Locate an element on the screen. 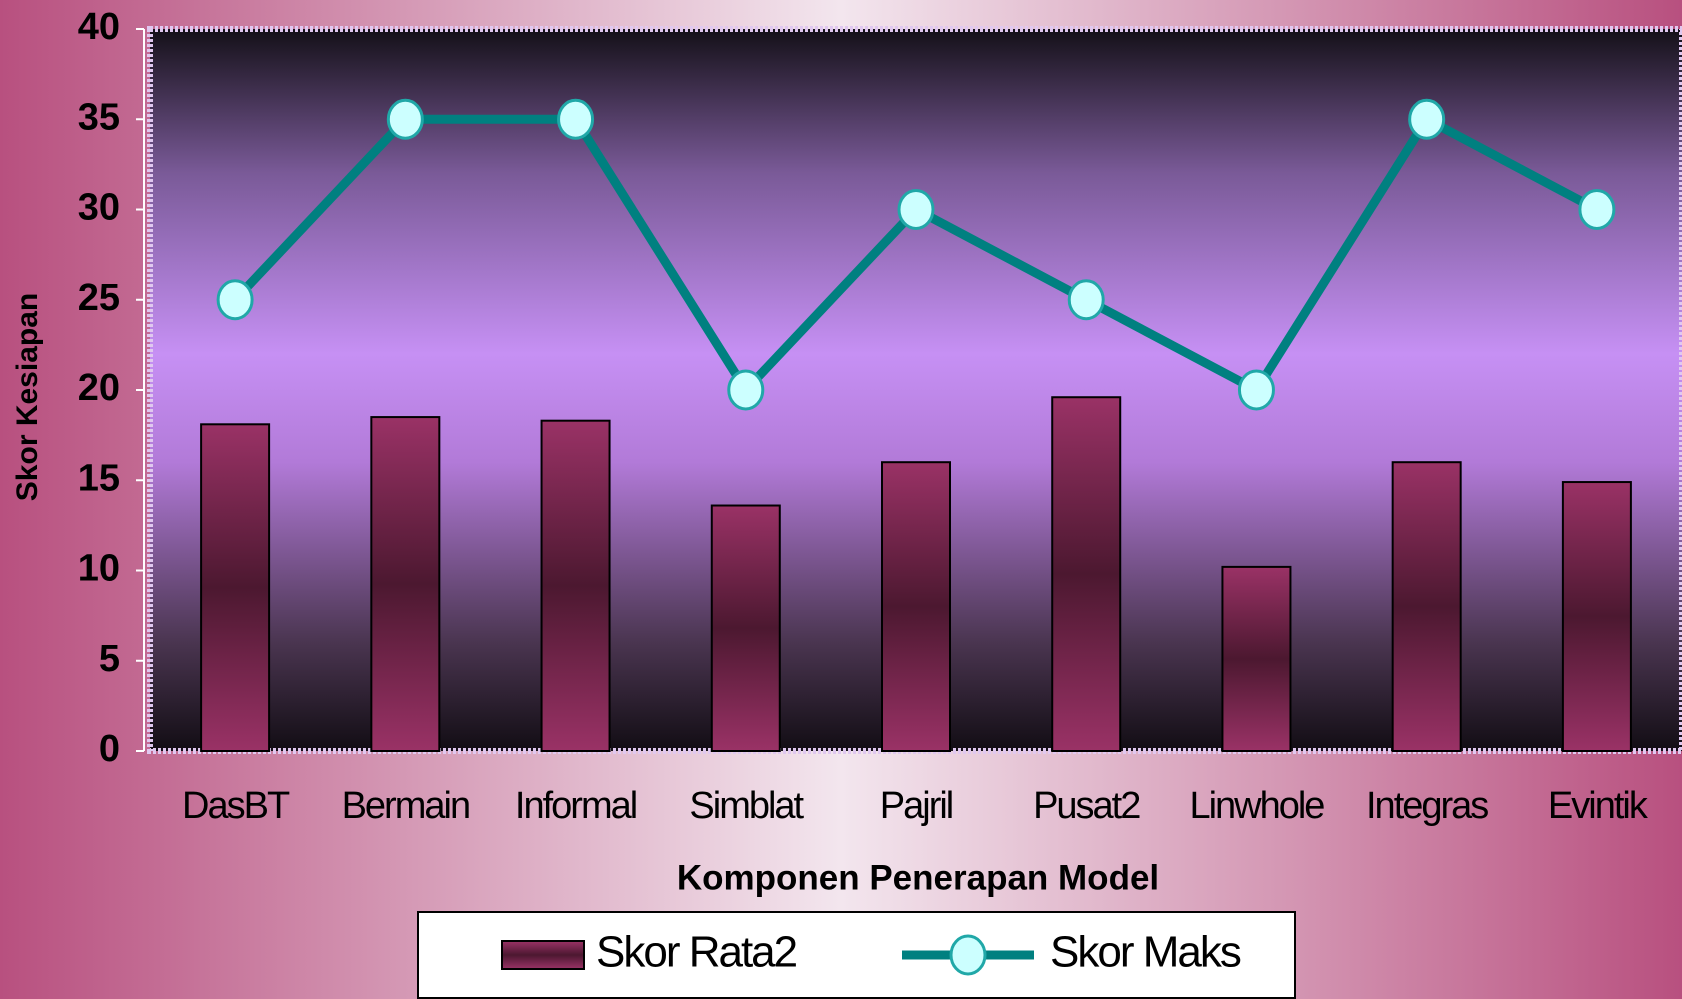  y-tick-label: 30 is located at coordinates (99, 208).